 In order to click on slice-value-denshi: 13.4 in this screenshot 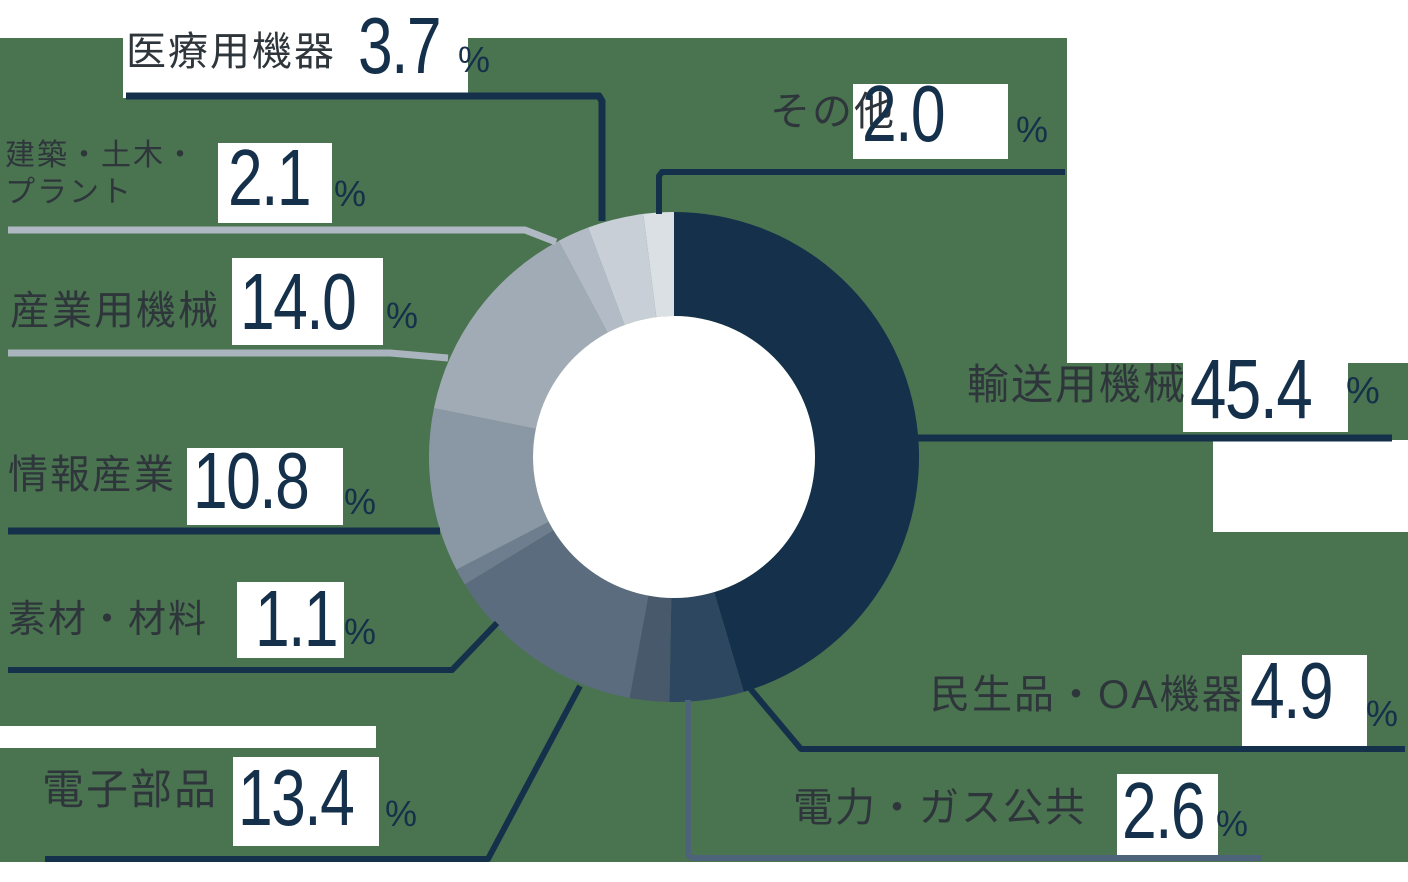, I will do `click(296, 797)`.